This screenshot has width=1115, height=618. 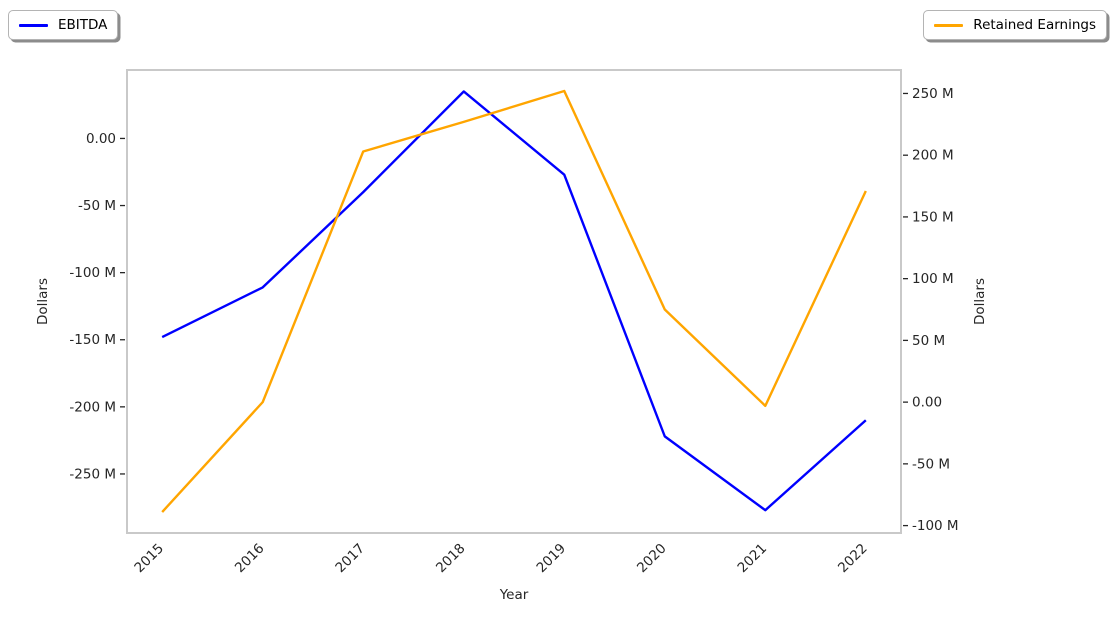 What do you see at coordinates (92, 340) in the screenshot?
I see `y-tick-label-left: -150 M` at bounding box center [92, 340].